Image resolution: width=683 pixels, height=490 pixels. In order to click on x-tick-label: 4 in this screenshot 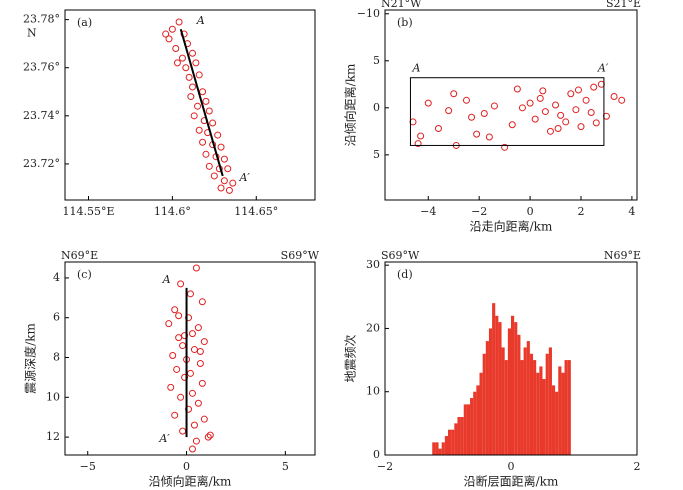, I will do `click(631, 211)`.